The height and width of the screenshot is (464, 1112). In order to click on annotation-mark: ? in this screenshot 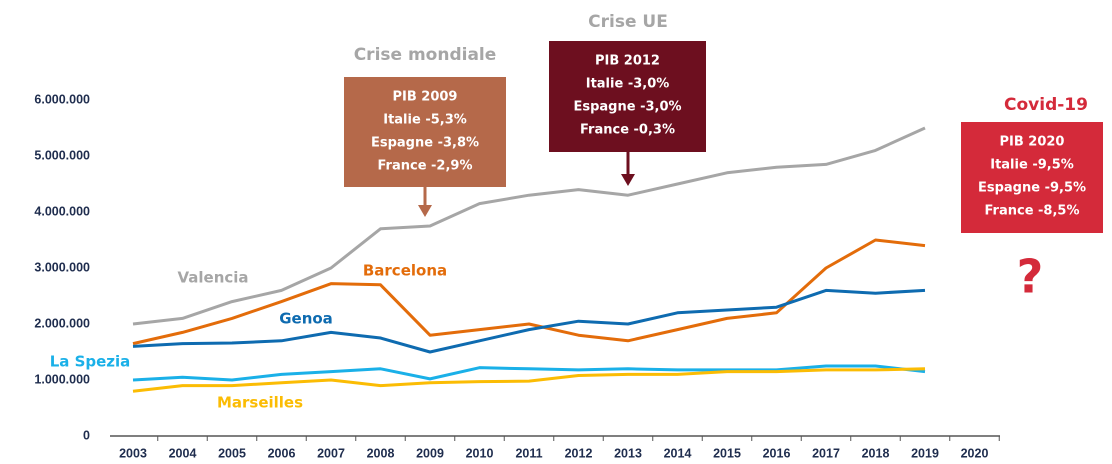, I will do `click(1030, 277)`.